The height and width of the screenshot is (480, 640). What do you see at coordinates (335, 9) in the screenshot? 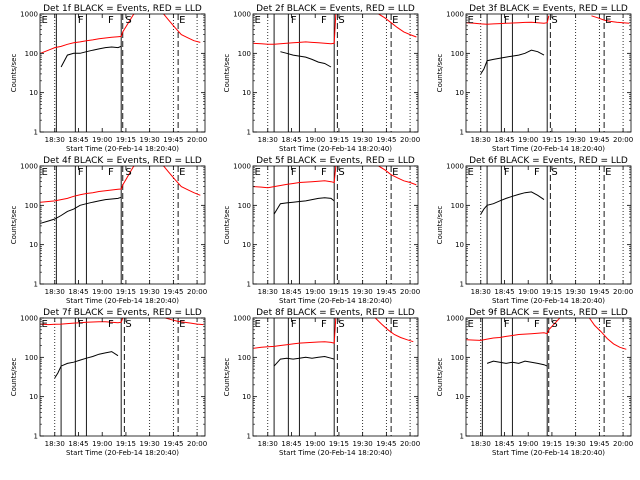
I see `panel-title: Det 2f BLACK = Events, RED = LLD` at bounding box center [335, 9].